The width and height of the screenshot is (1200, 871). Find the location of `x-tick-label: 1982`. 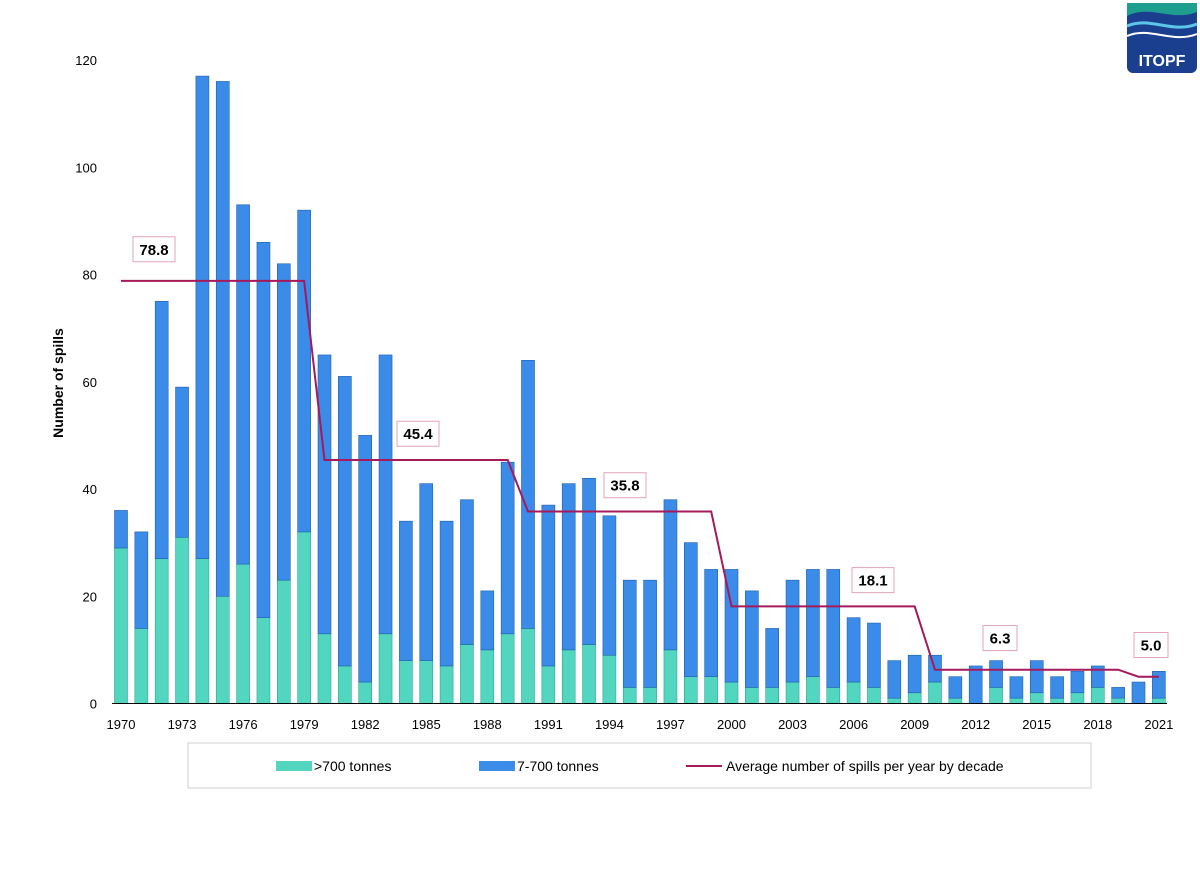

x-tick-label: 1982 is located at coordinates (365, 724).